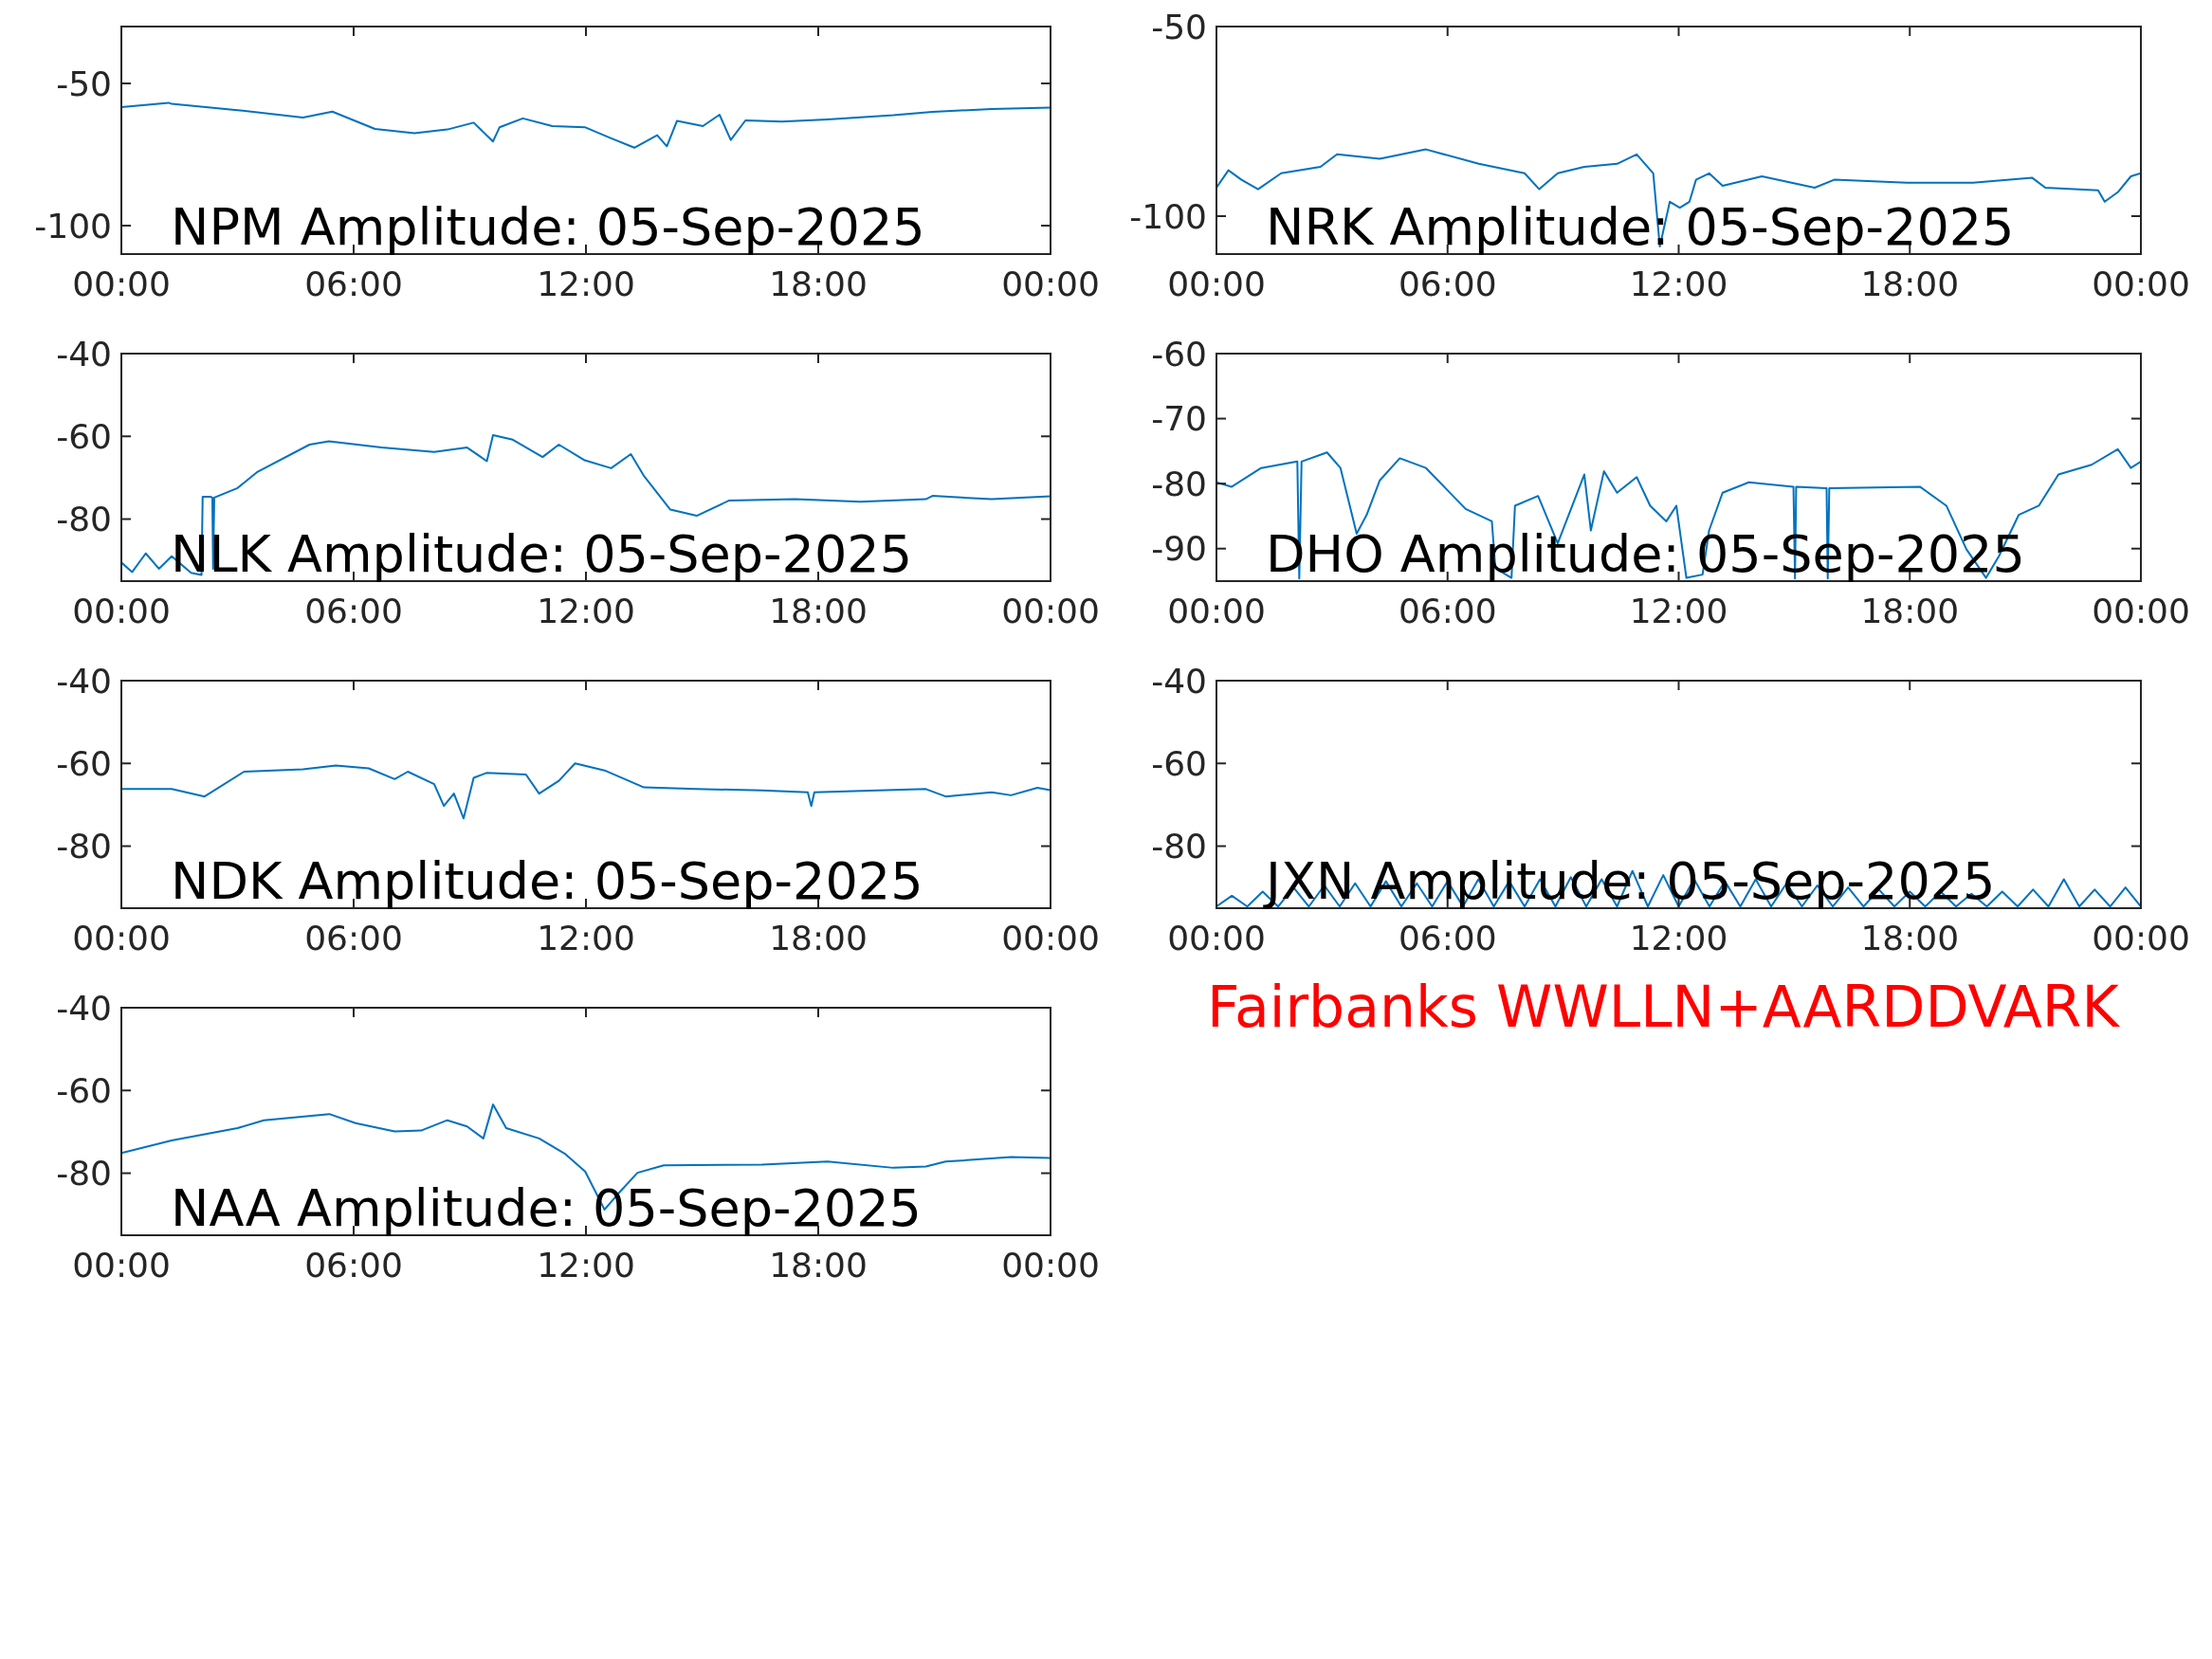  I want to click on text: NDK Amplitude: 05-Sep-2025, so click(547, 881).